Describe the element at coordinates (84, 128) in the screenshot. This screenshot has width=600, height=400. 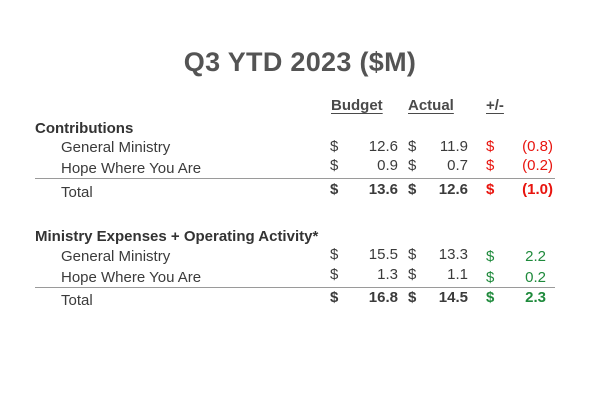
I see `section-title-contributions: Contributions` at that location.